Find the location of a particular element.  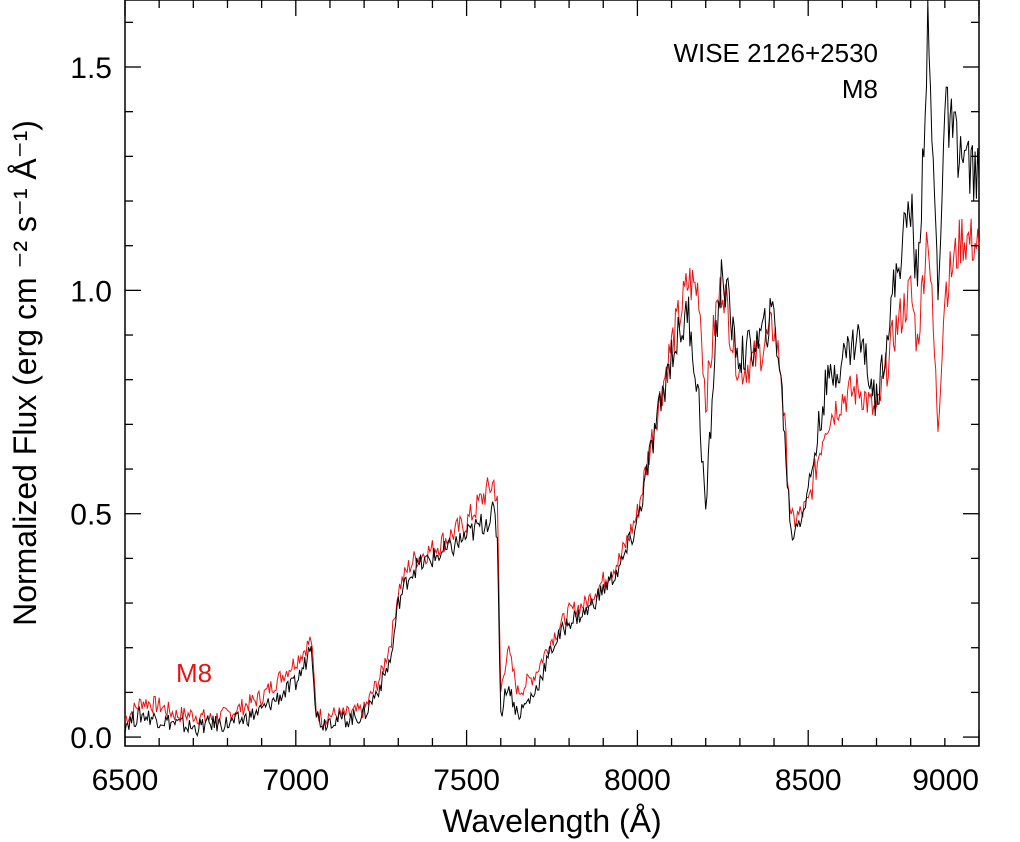

x-tick-label: 9000 is located at coordinates (945, 780).